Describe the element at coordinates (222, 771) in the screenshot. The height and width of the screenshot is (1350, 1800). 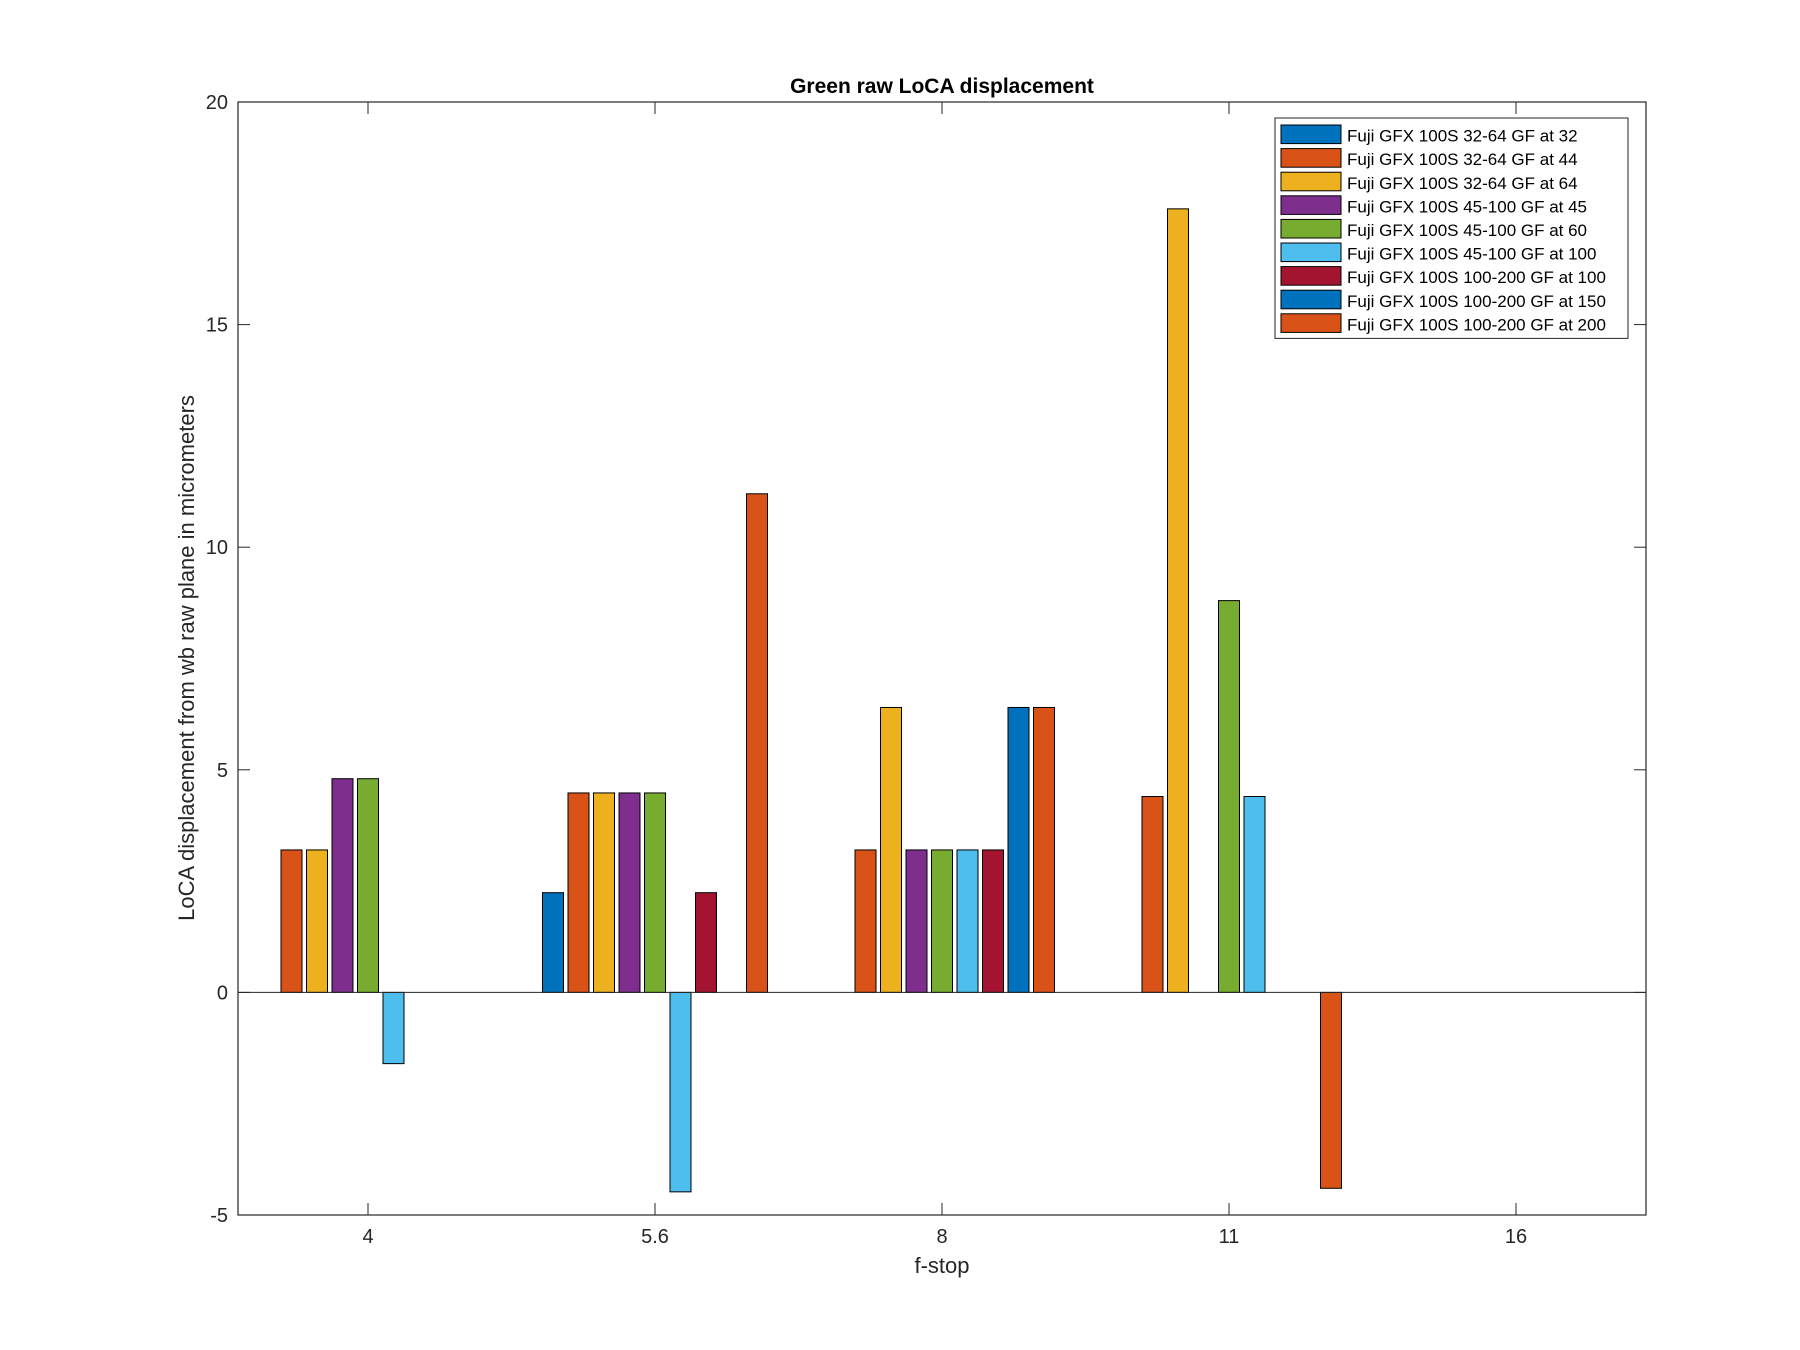
I see `y-tick-label: 5` at that location.